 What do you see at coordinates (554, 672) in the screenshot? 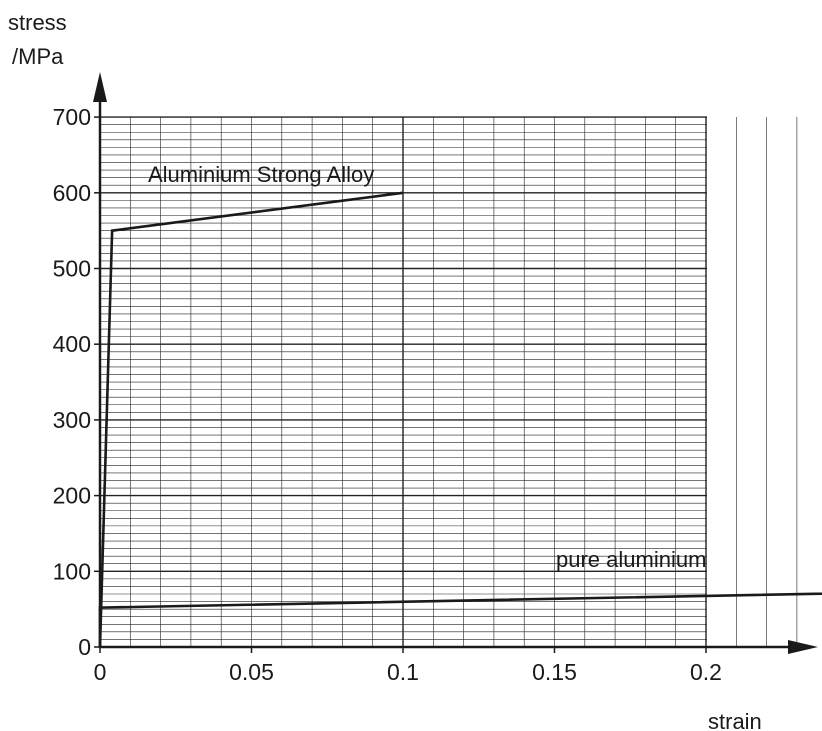
I see `x-tick-label: 0.15` at bounding box center [554, 672].